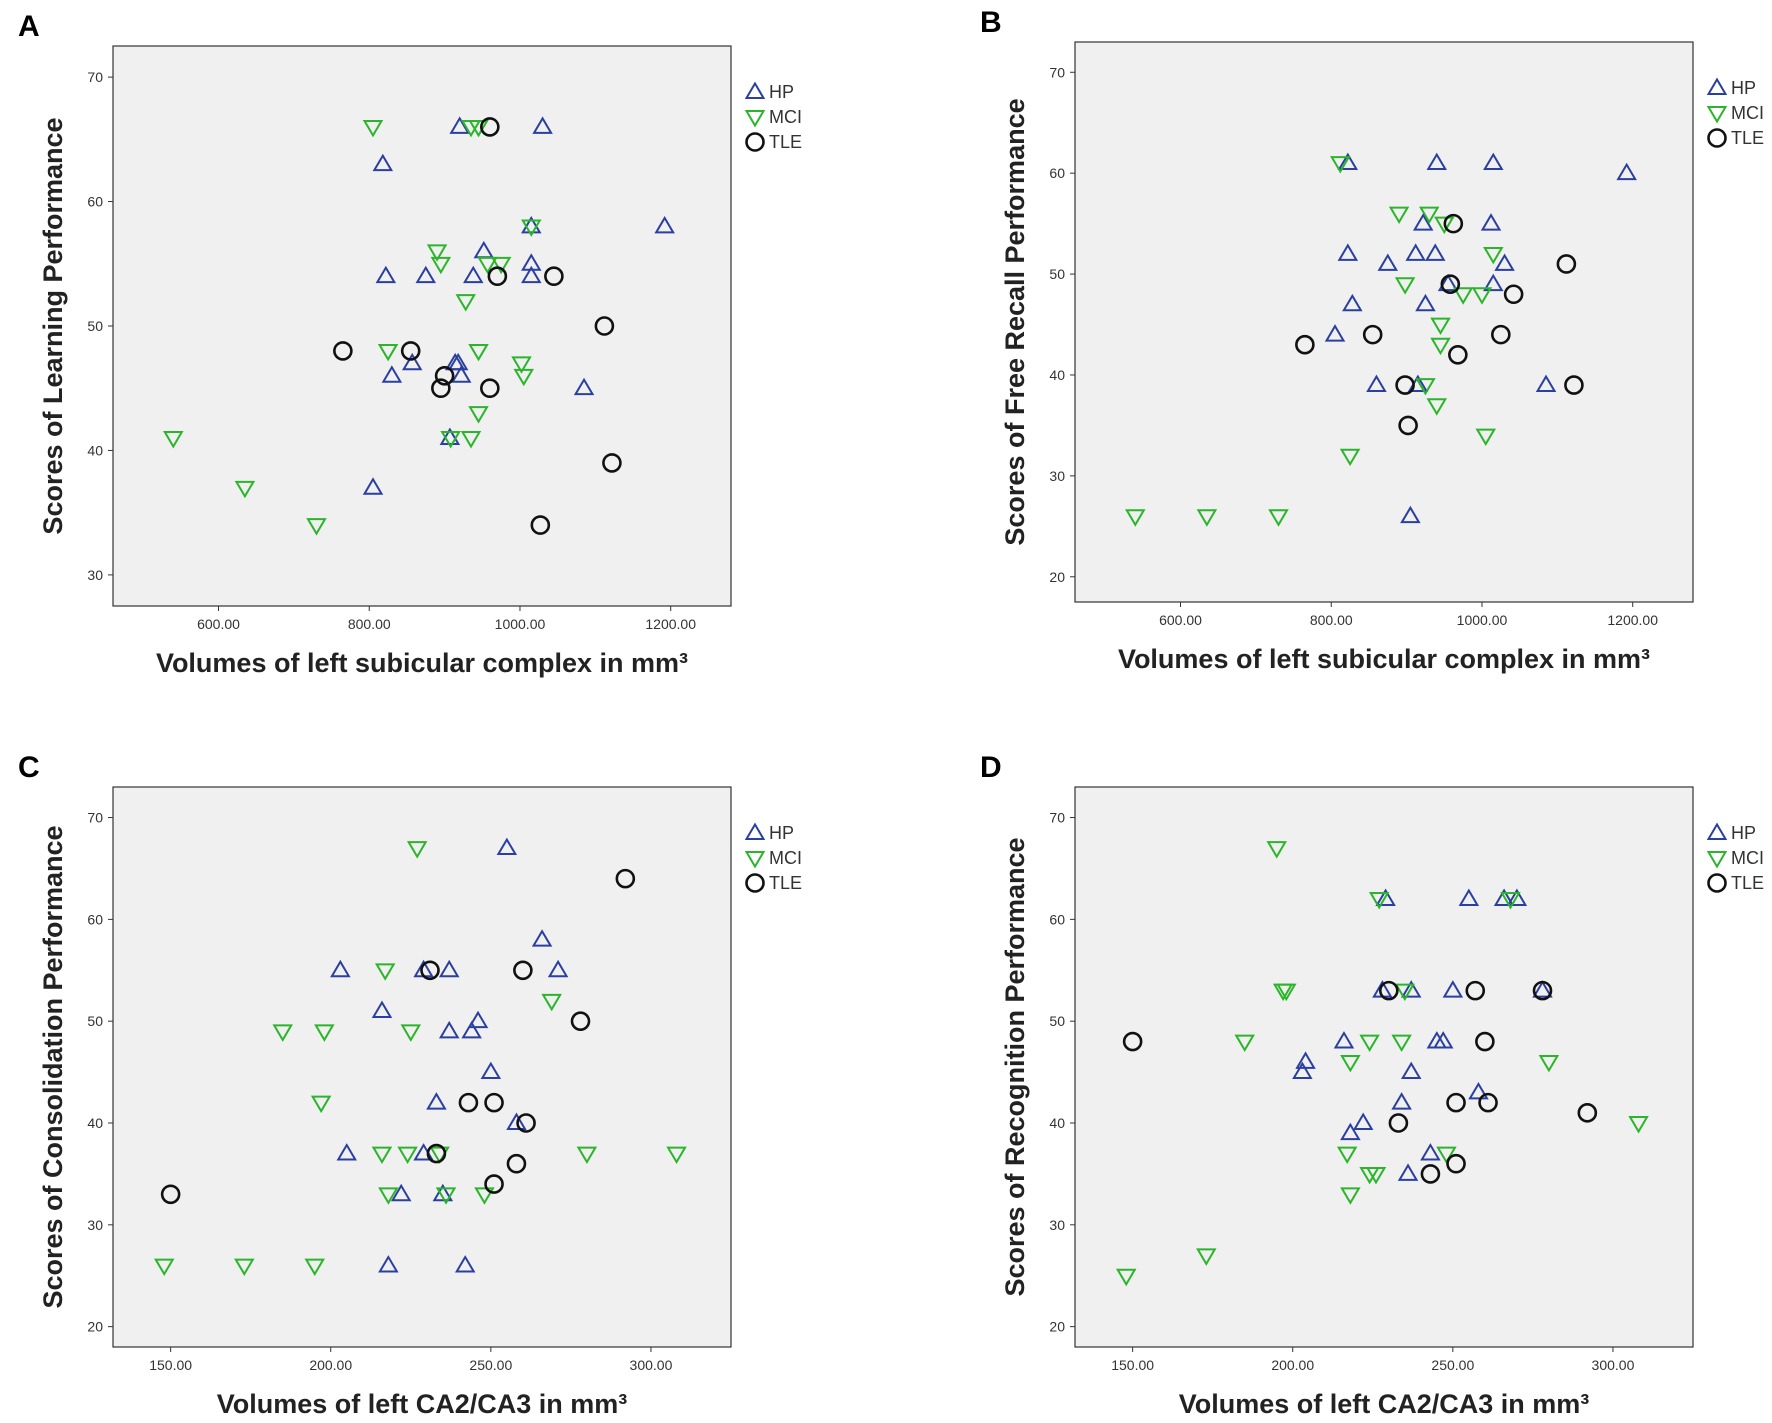 The width and height of the screenshot is (1772, 1423). What do you see at coordinates (1180, 620) in the screenshot?
I see `x-tick-label: 600.00` at bounding box center [1180, 620].